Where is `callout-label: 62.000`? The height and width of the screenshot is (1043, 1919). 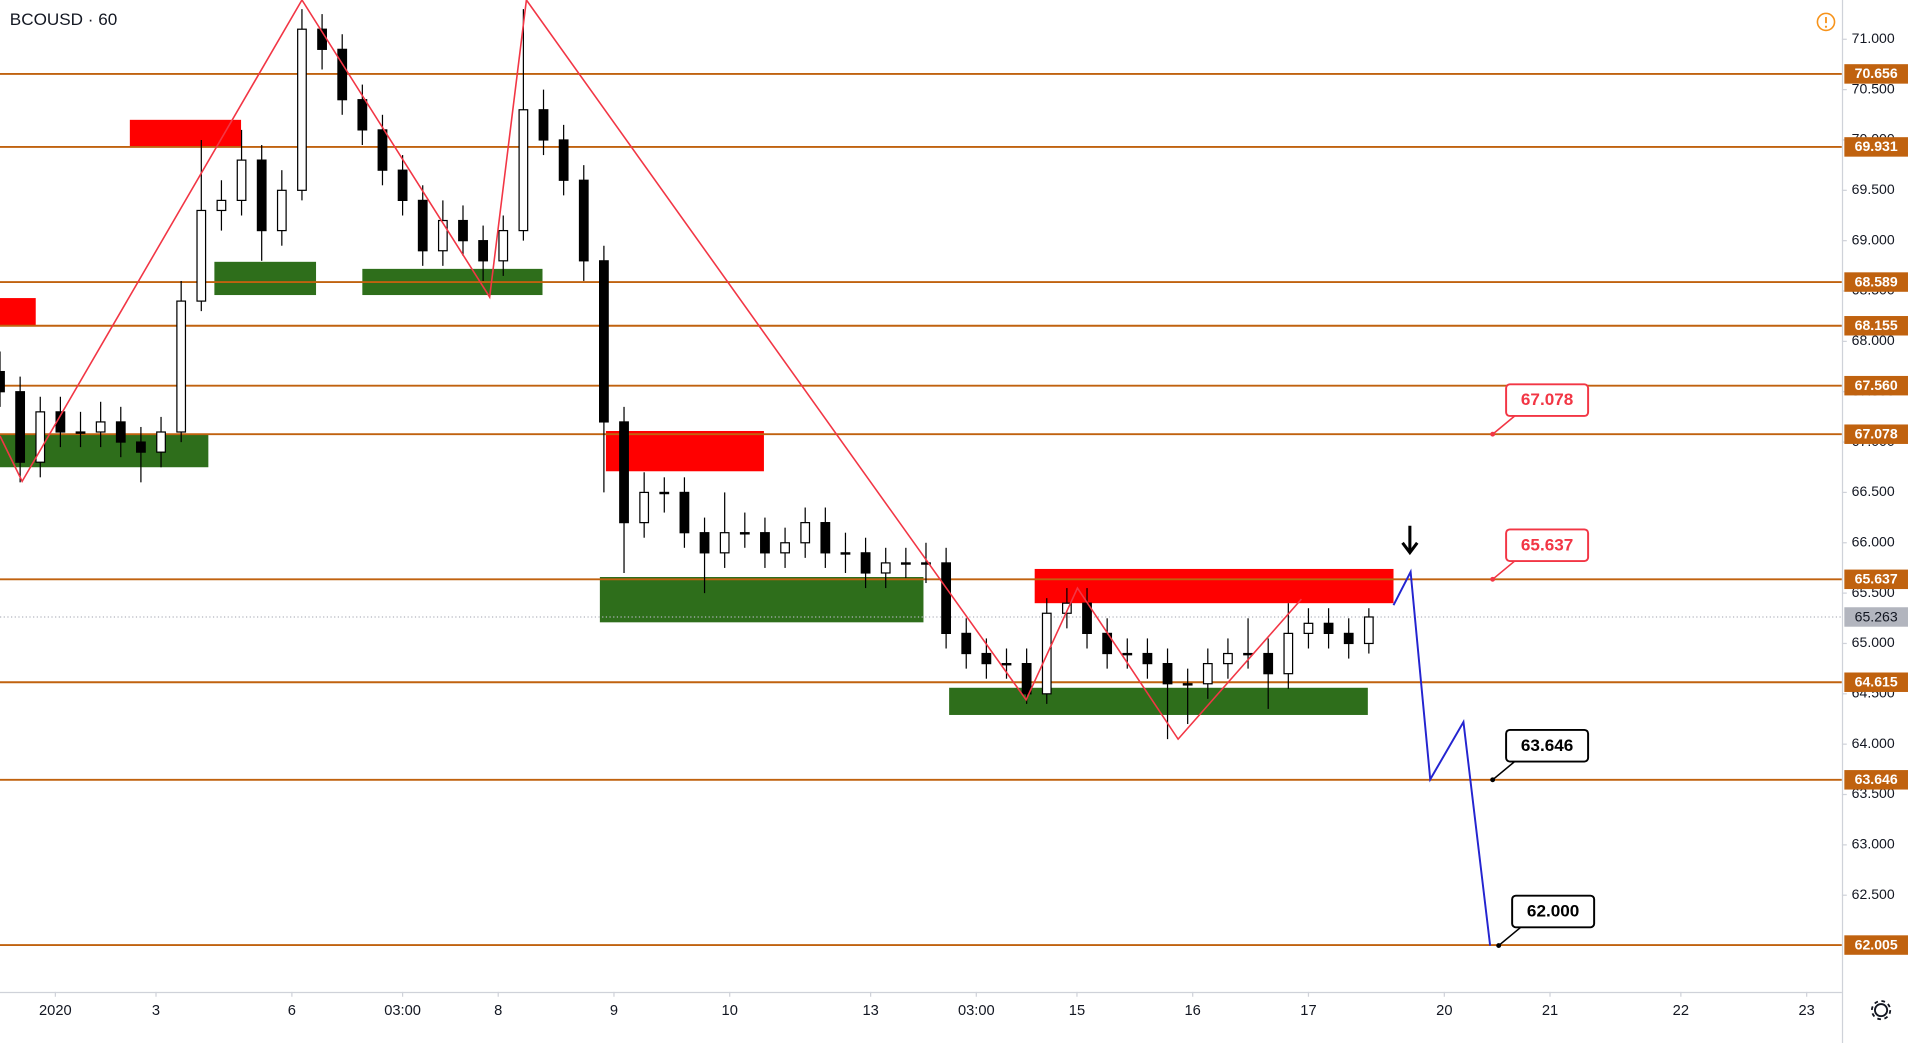 callout-label: 62.000 is located at coordinates (1553, 911).